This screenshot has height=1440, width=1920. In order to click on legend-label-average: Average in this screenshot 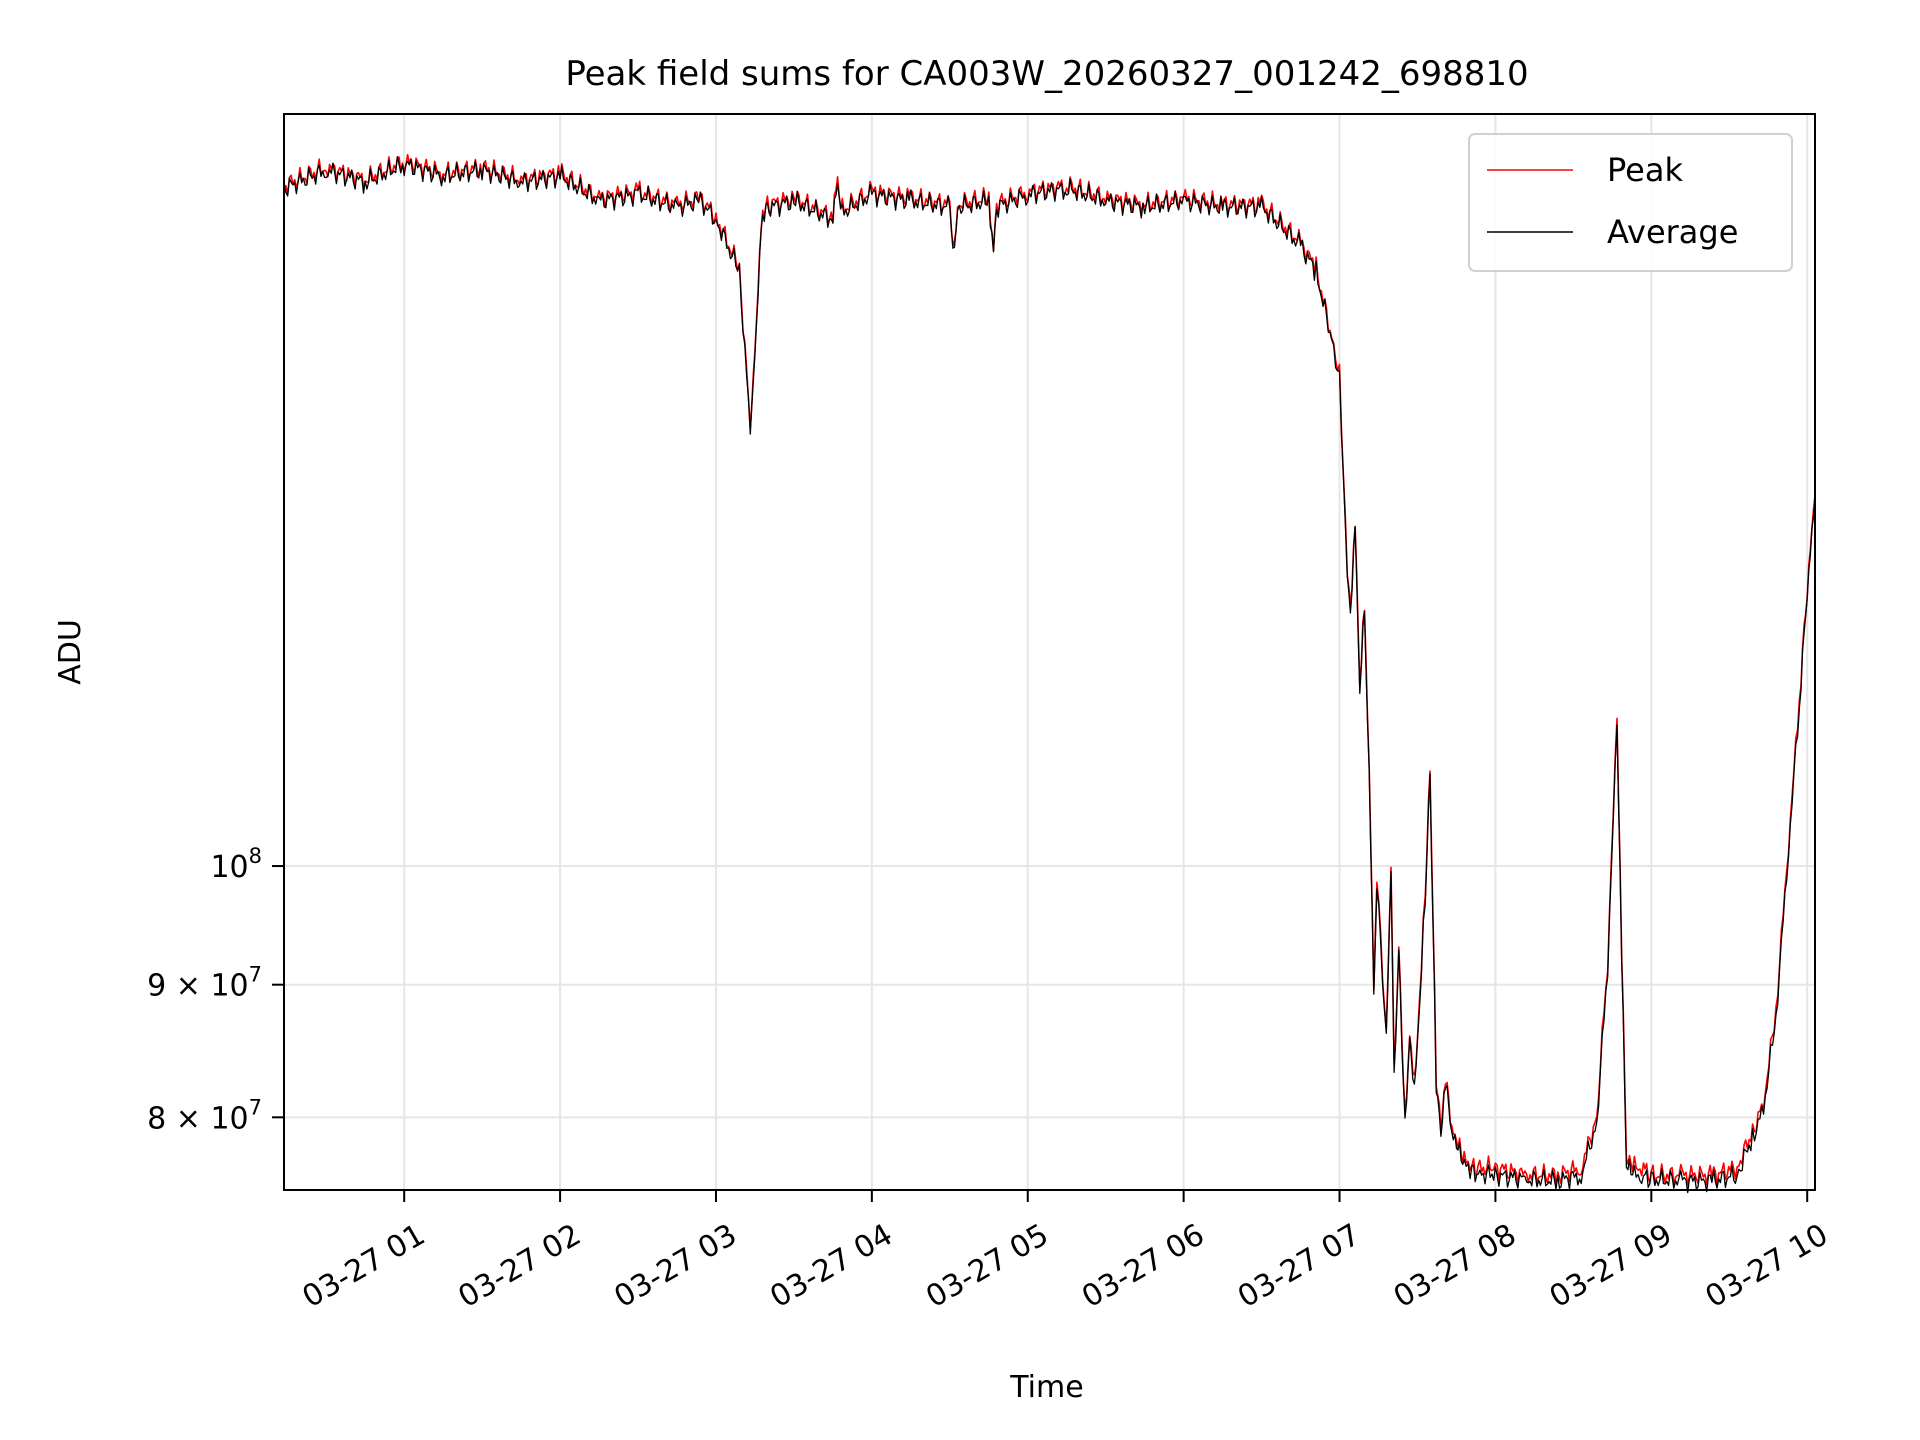, I will do `click(1672, 232)`.